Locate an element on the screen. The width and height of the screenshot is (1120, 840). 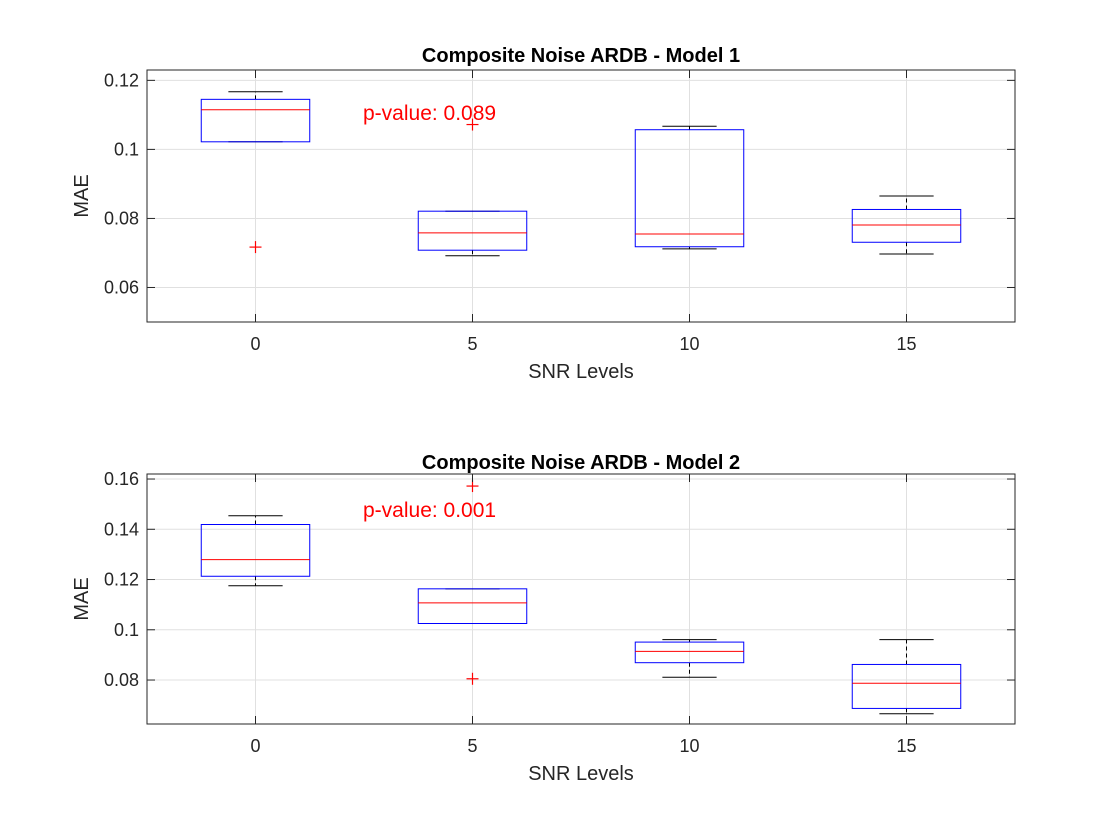
chart-title: Composite Noise ARDB - Model 1 is located at coordinates (581, 56).